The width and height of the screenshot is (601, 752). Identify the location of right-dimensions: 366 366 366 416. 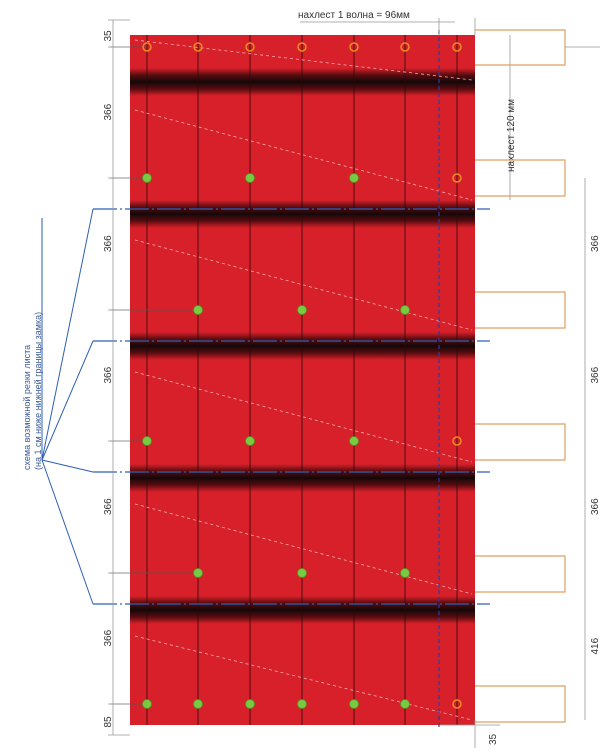
(592, 449).